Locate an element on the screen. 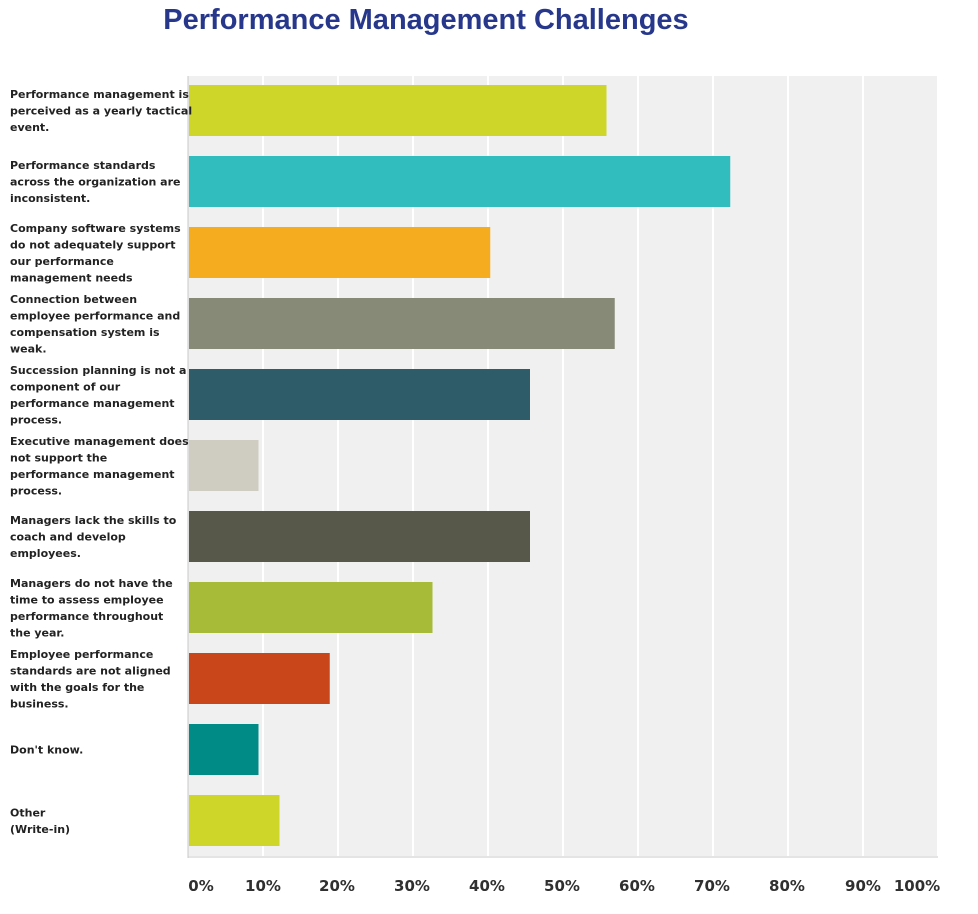  category-label-line: inconsistent. is located at coordinates (50, 198).